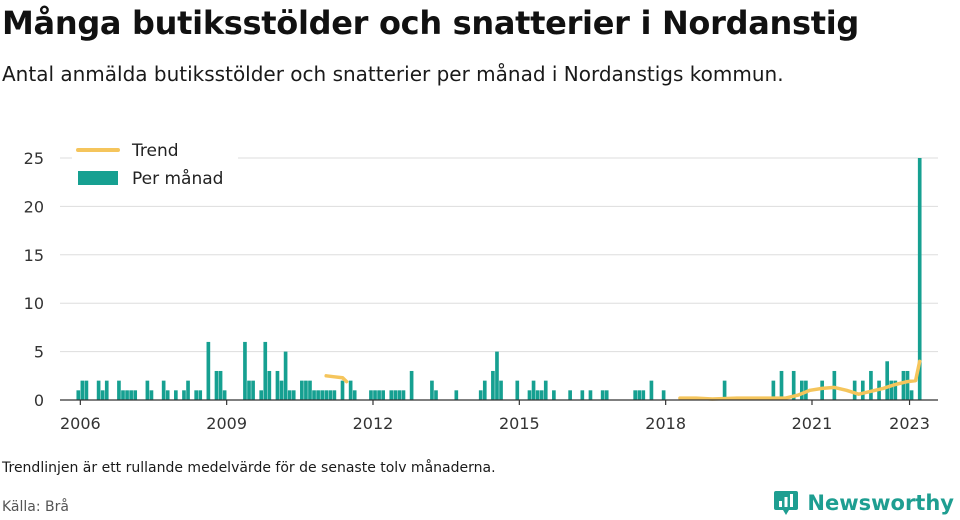  I want to click on y-tick-label: 10, so click(34, 303).